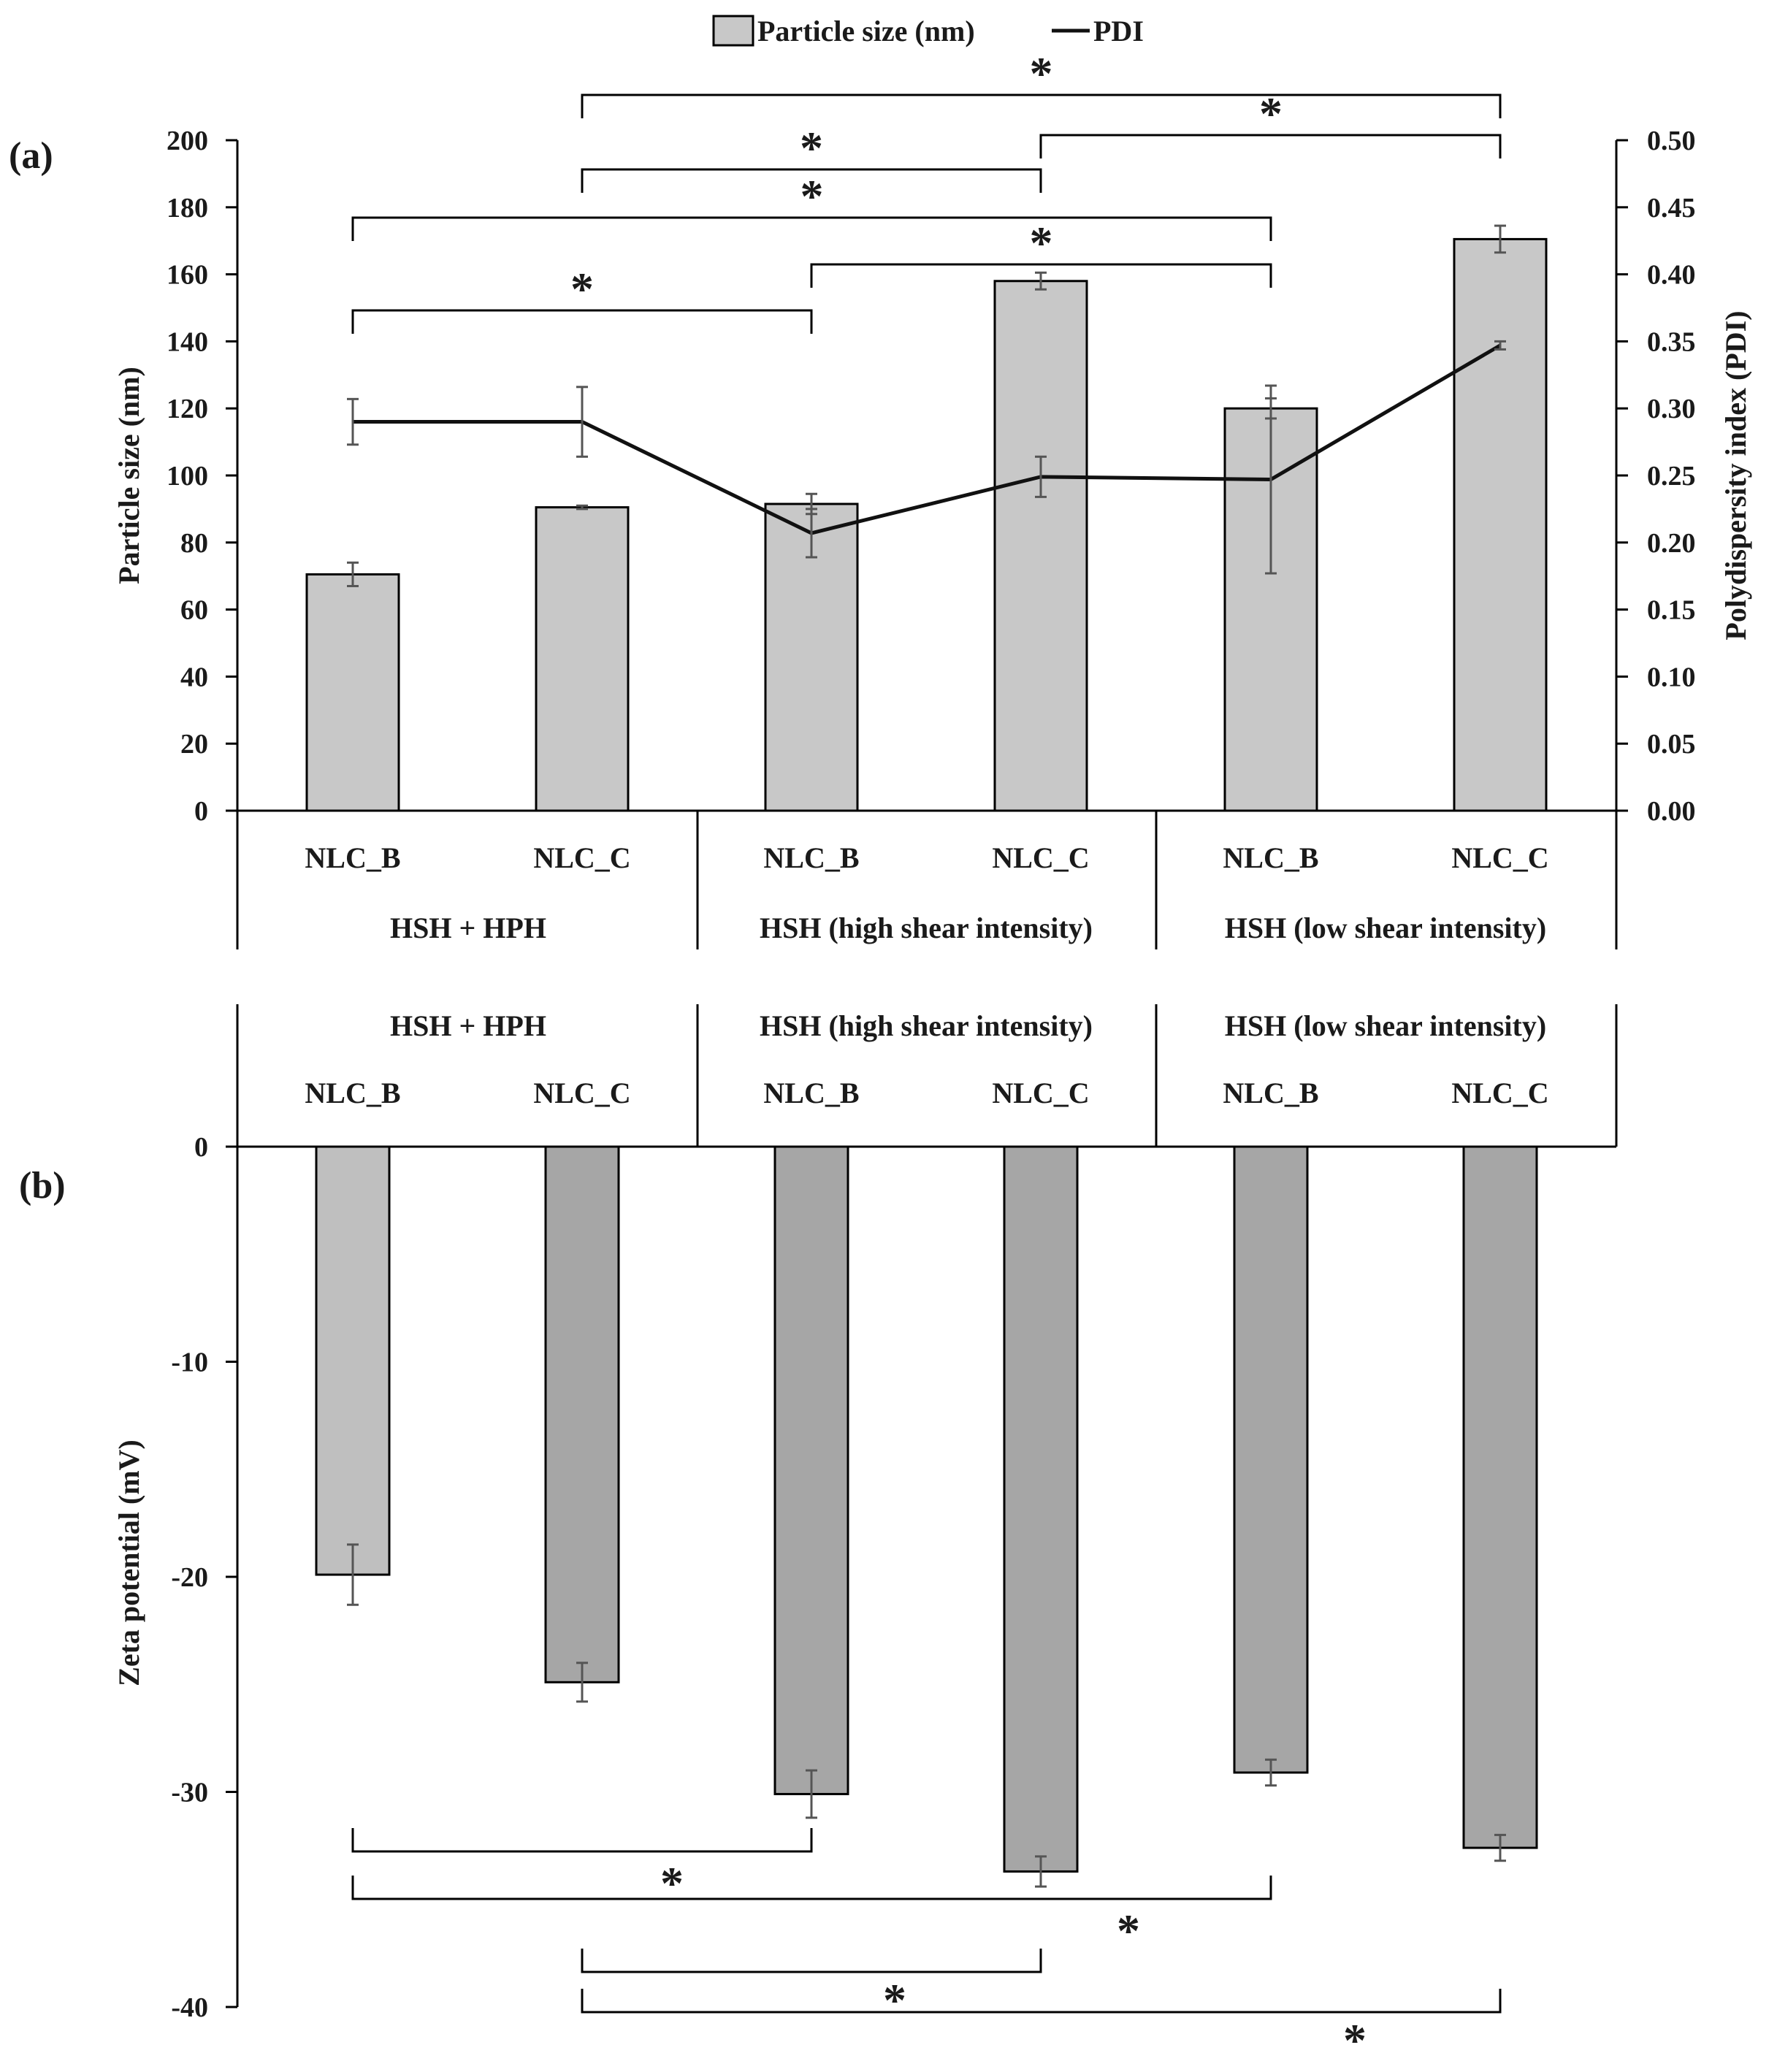 This screenshot has width=1777, height=2072. Describe the element at coordinates (1671, 275) in the screenshot. I see `y-tick-label-right: 0.40` at that location.